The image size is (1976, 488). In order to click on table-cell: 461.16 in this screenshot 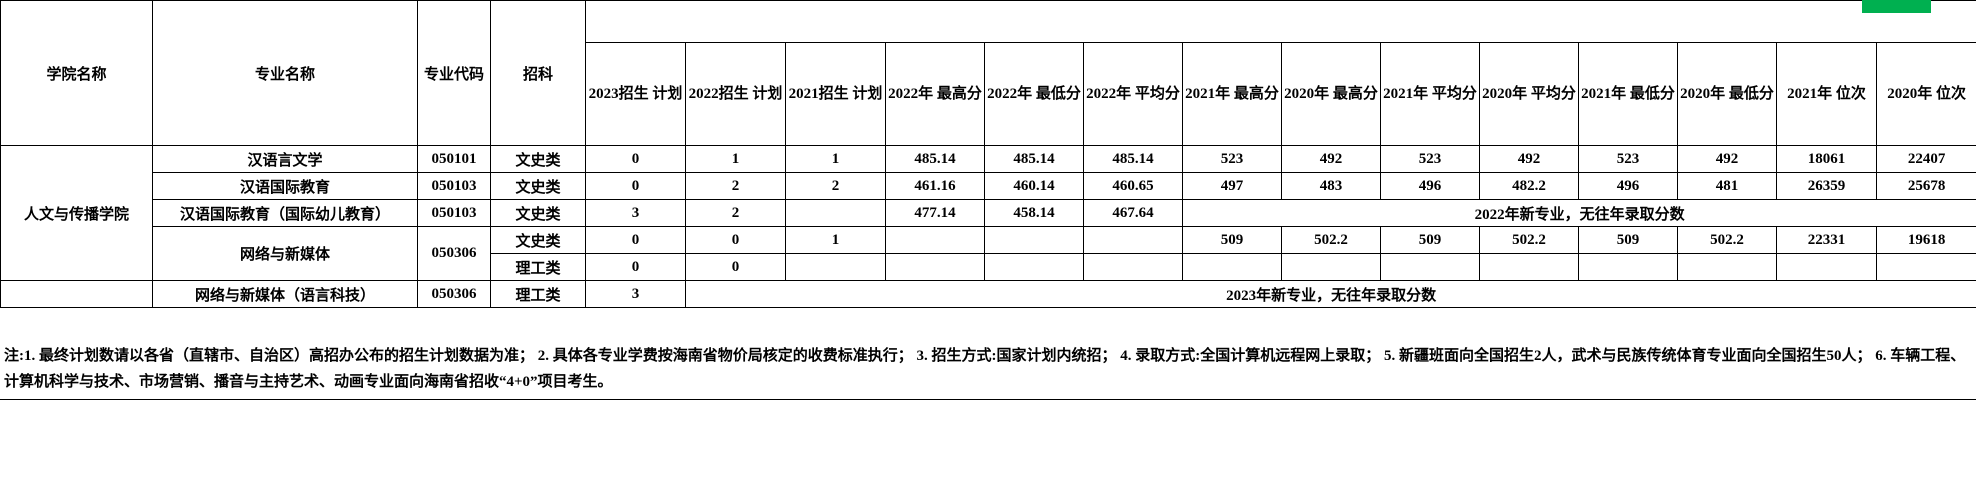, I will do `click(935, 186)`.